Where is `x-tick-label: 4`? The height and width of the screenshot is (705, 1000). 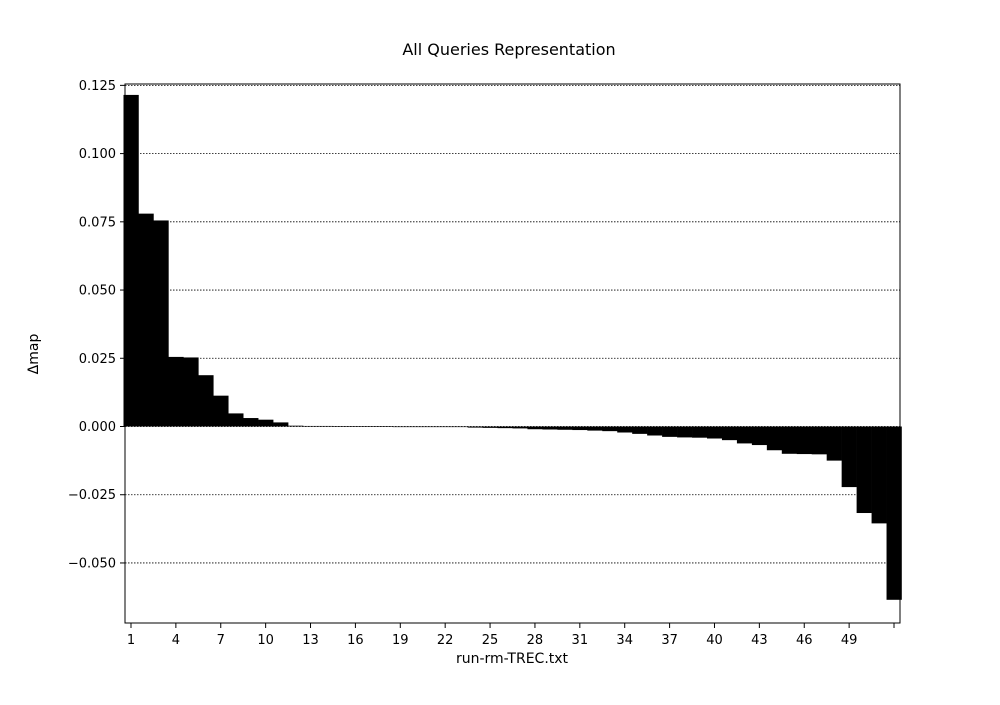
x-tick-label: 4 is located at coordinates (176, 640).